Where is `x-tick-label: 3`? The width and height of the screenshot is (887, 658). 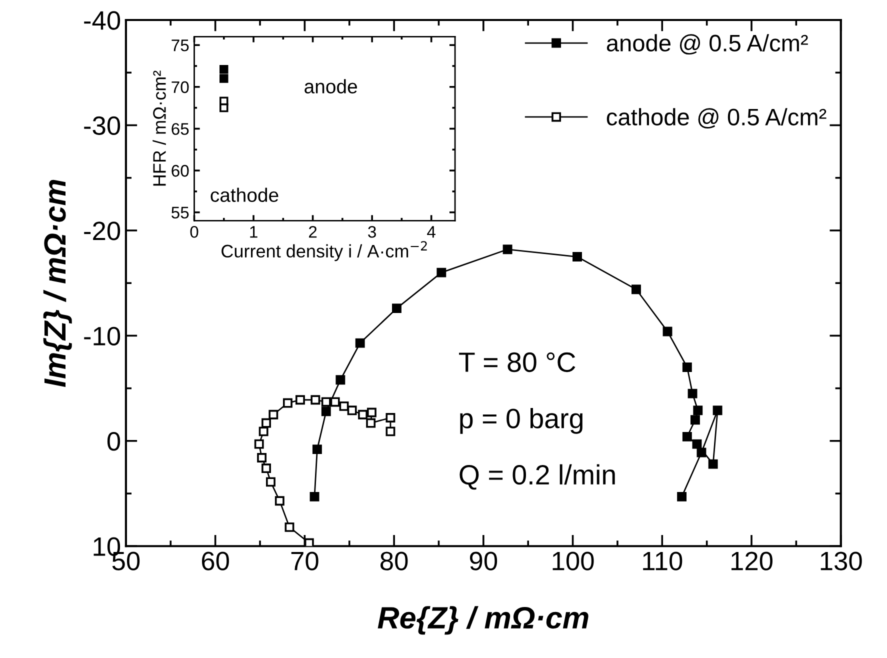 x-tick-label: 3 is located at coordinates (372, 232).